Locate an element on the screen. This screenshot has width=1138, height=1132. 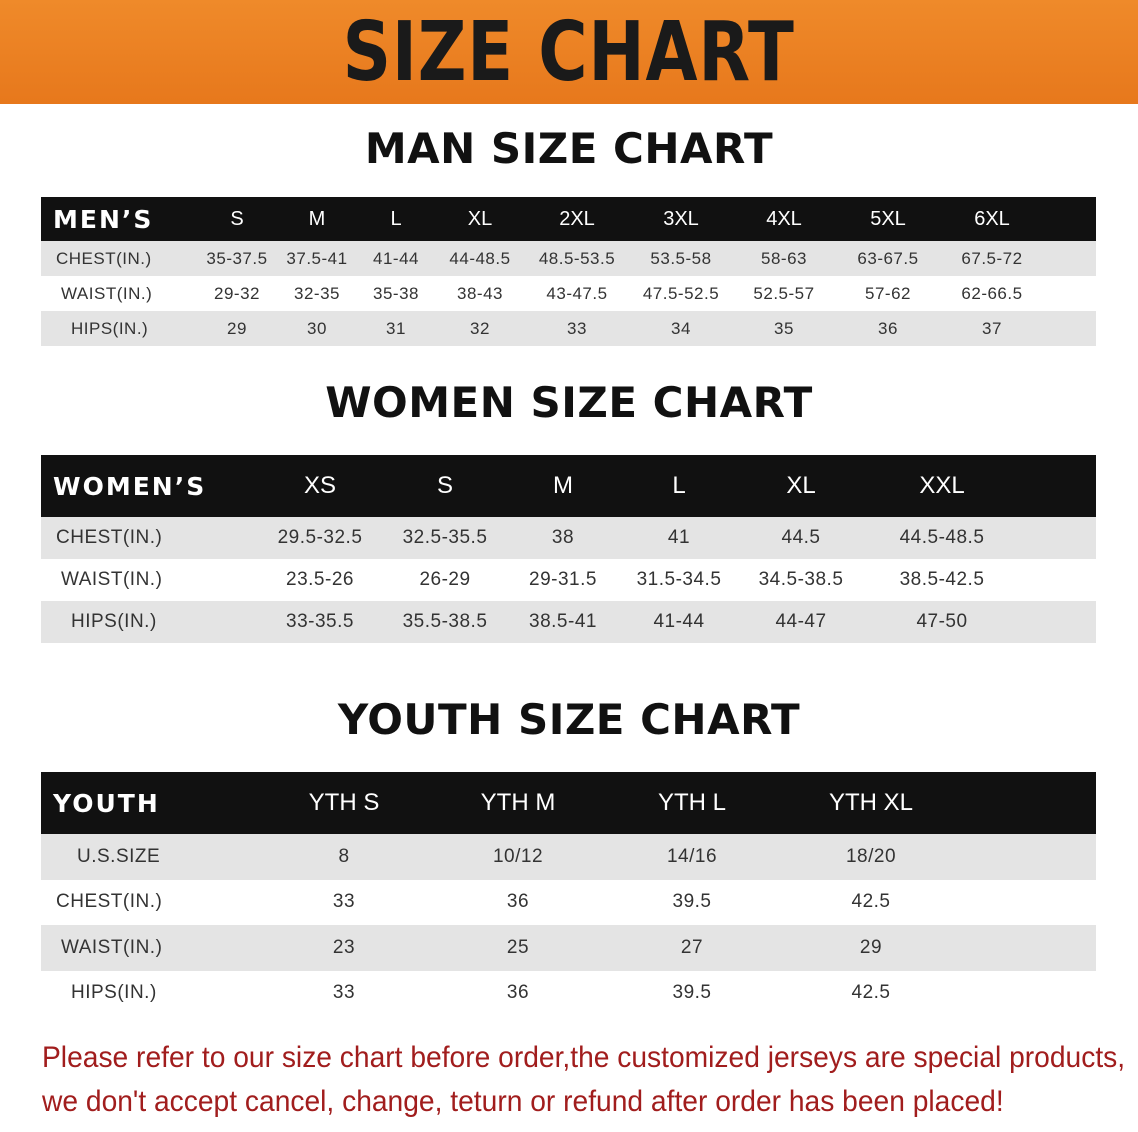
table-cell: 31.5-34.5 is located at coordinates (679, 580).